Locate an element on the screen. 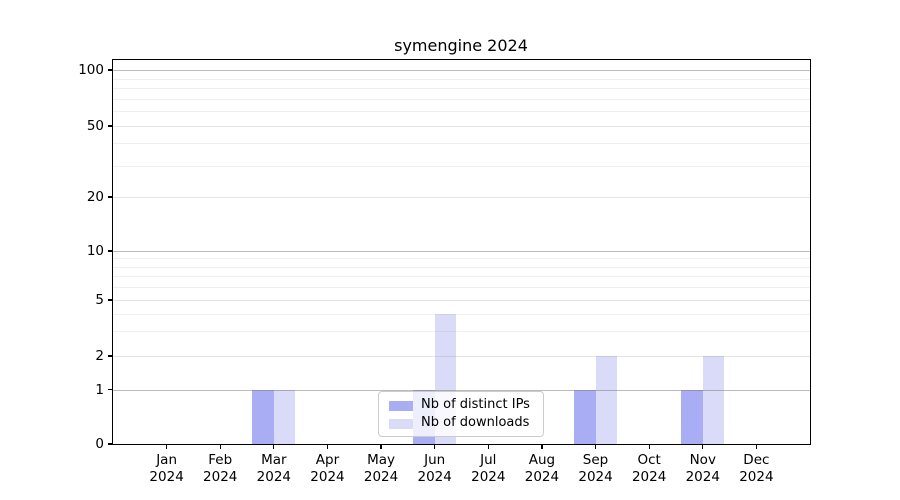 Image resolution: width=900 pixels, height=500 pixels. x-tick-label-mar: Mar 2024 is located at coordinates (274, 468).